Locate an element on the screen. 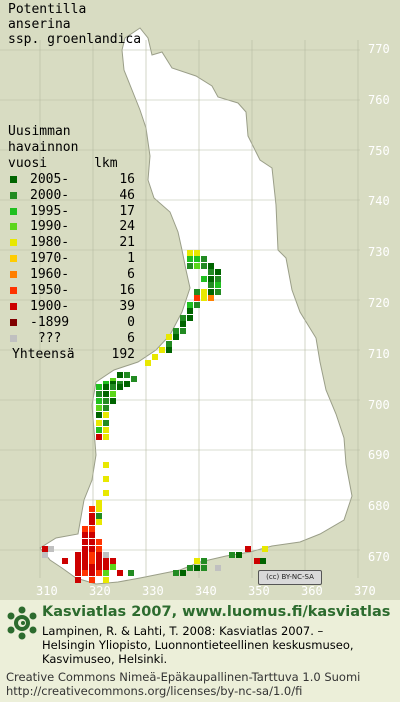 The width and height of the screenshot is (400, 702). legend-count: 24 is located at coordinates (127, 227).